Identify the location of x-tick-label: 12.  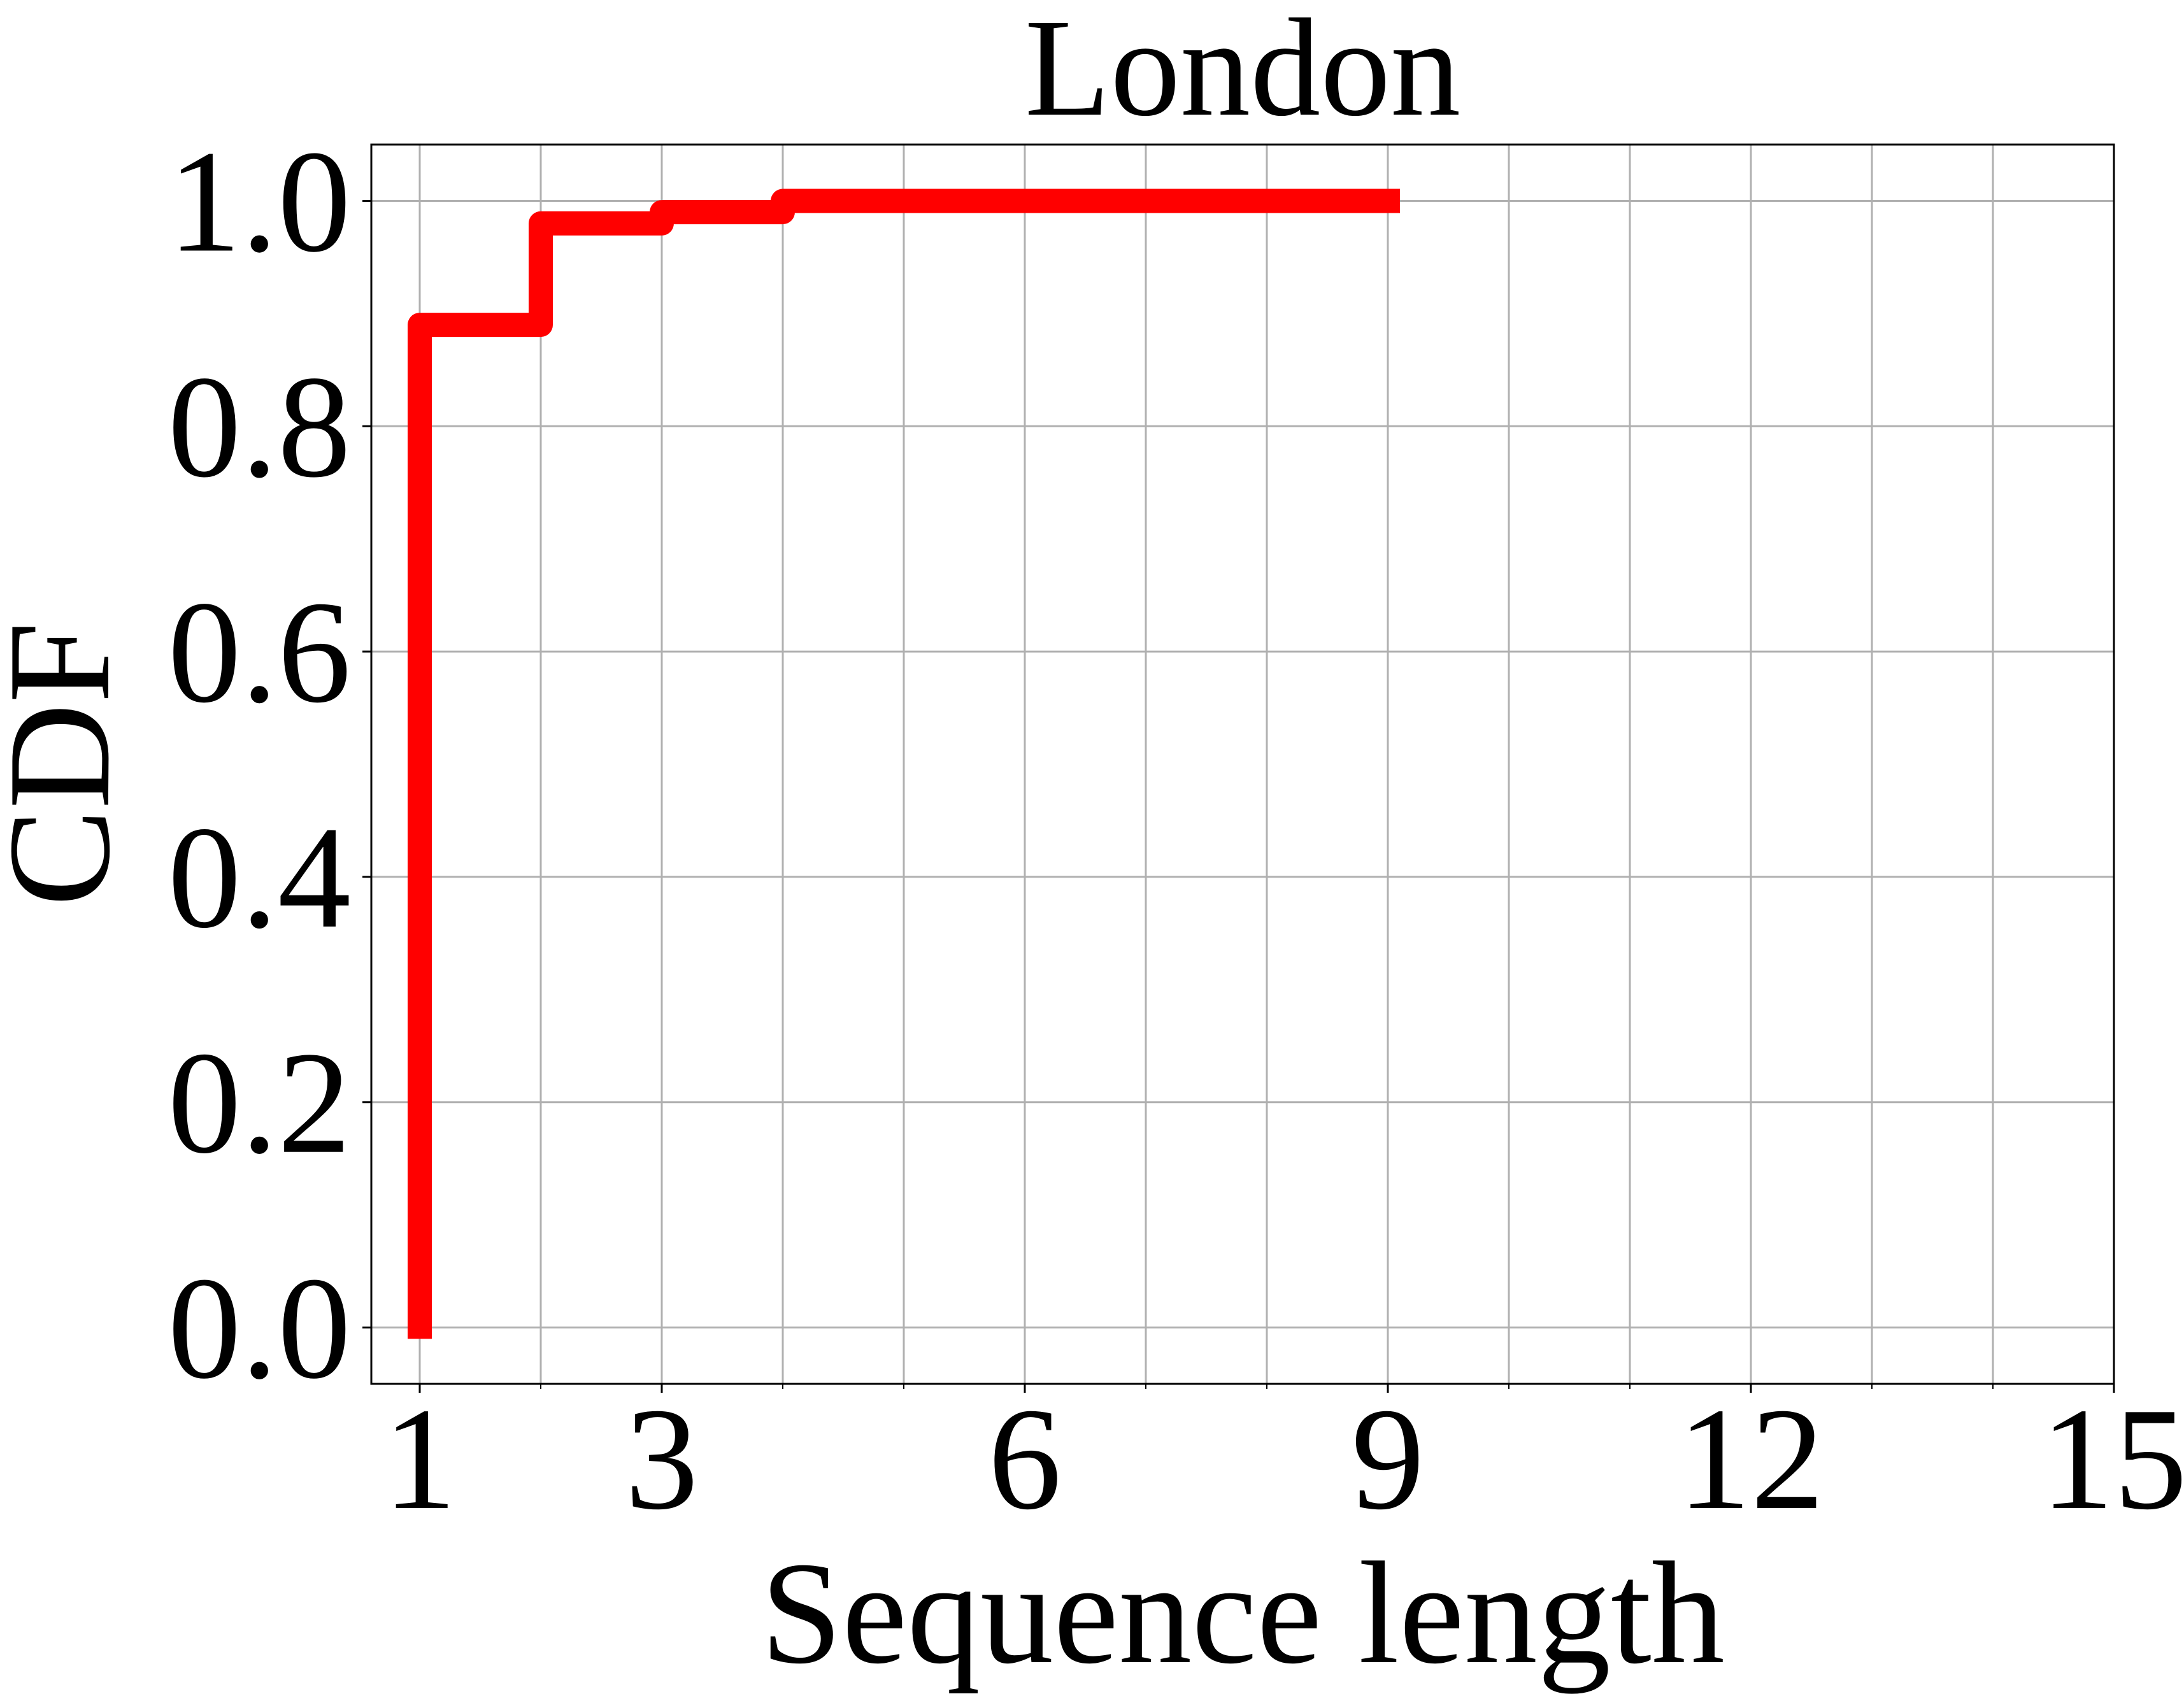
(1751, 1458).